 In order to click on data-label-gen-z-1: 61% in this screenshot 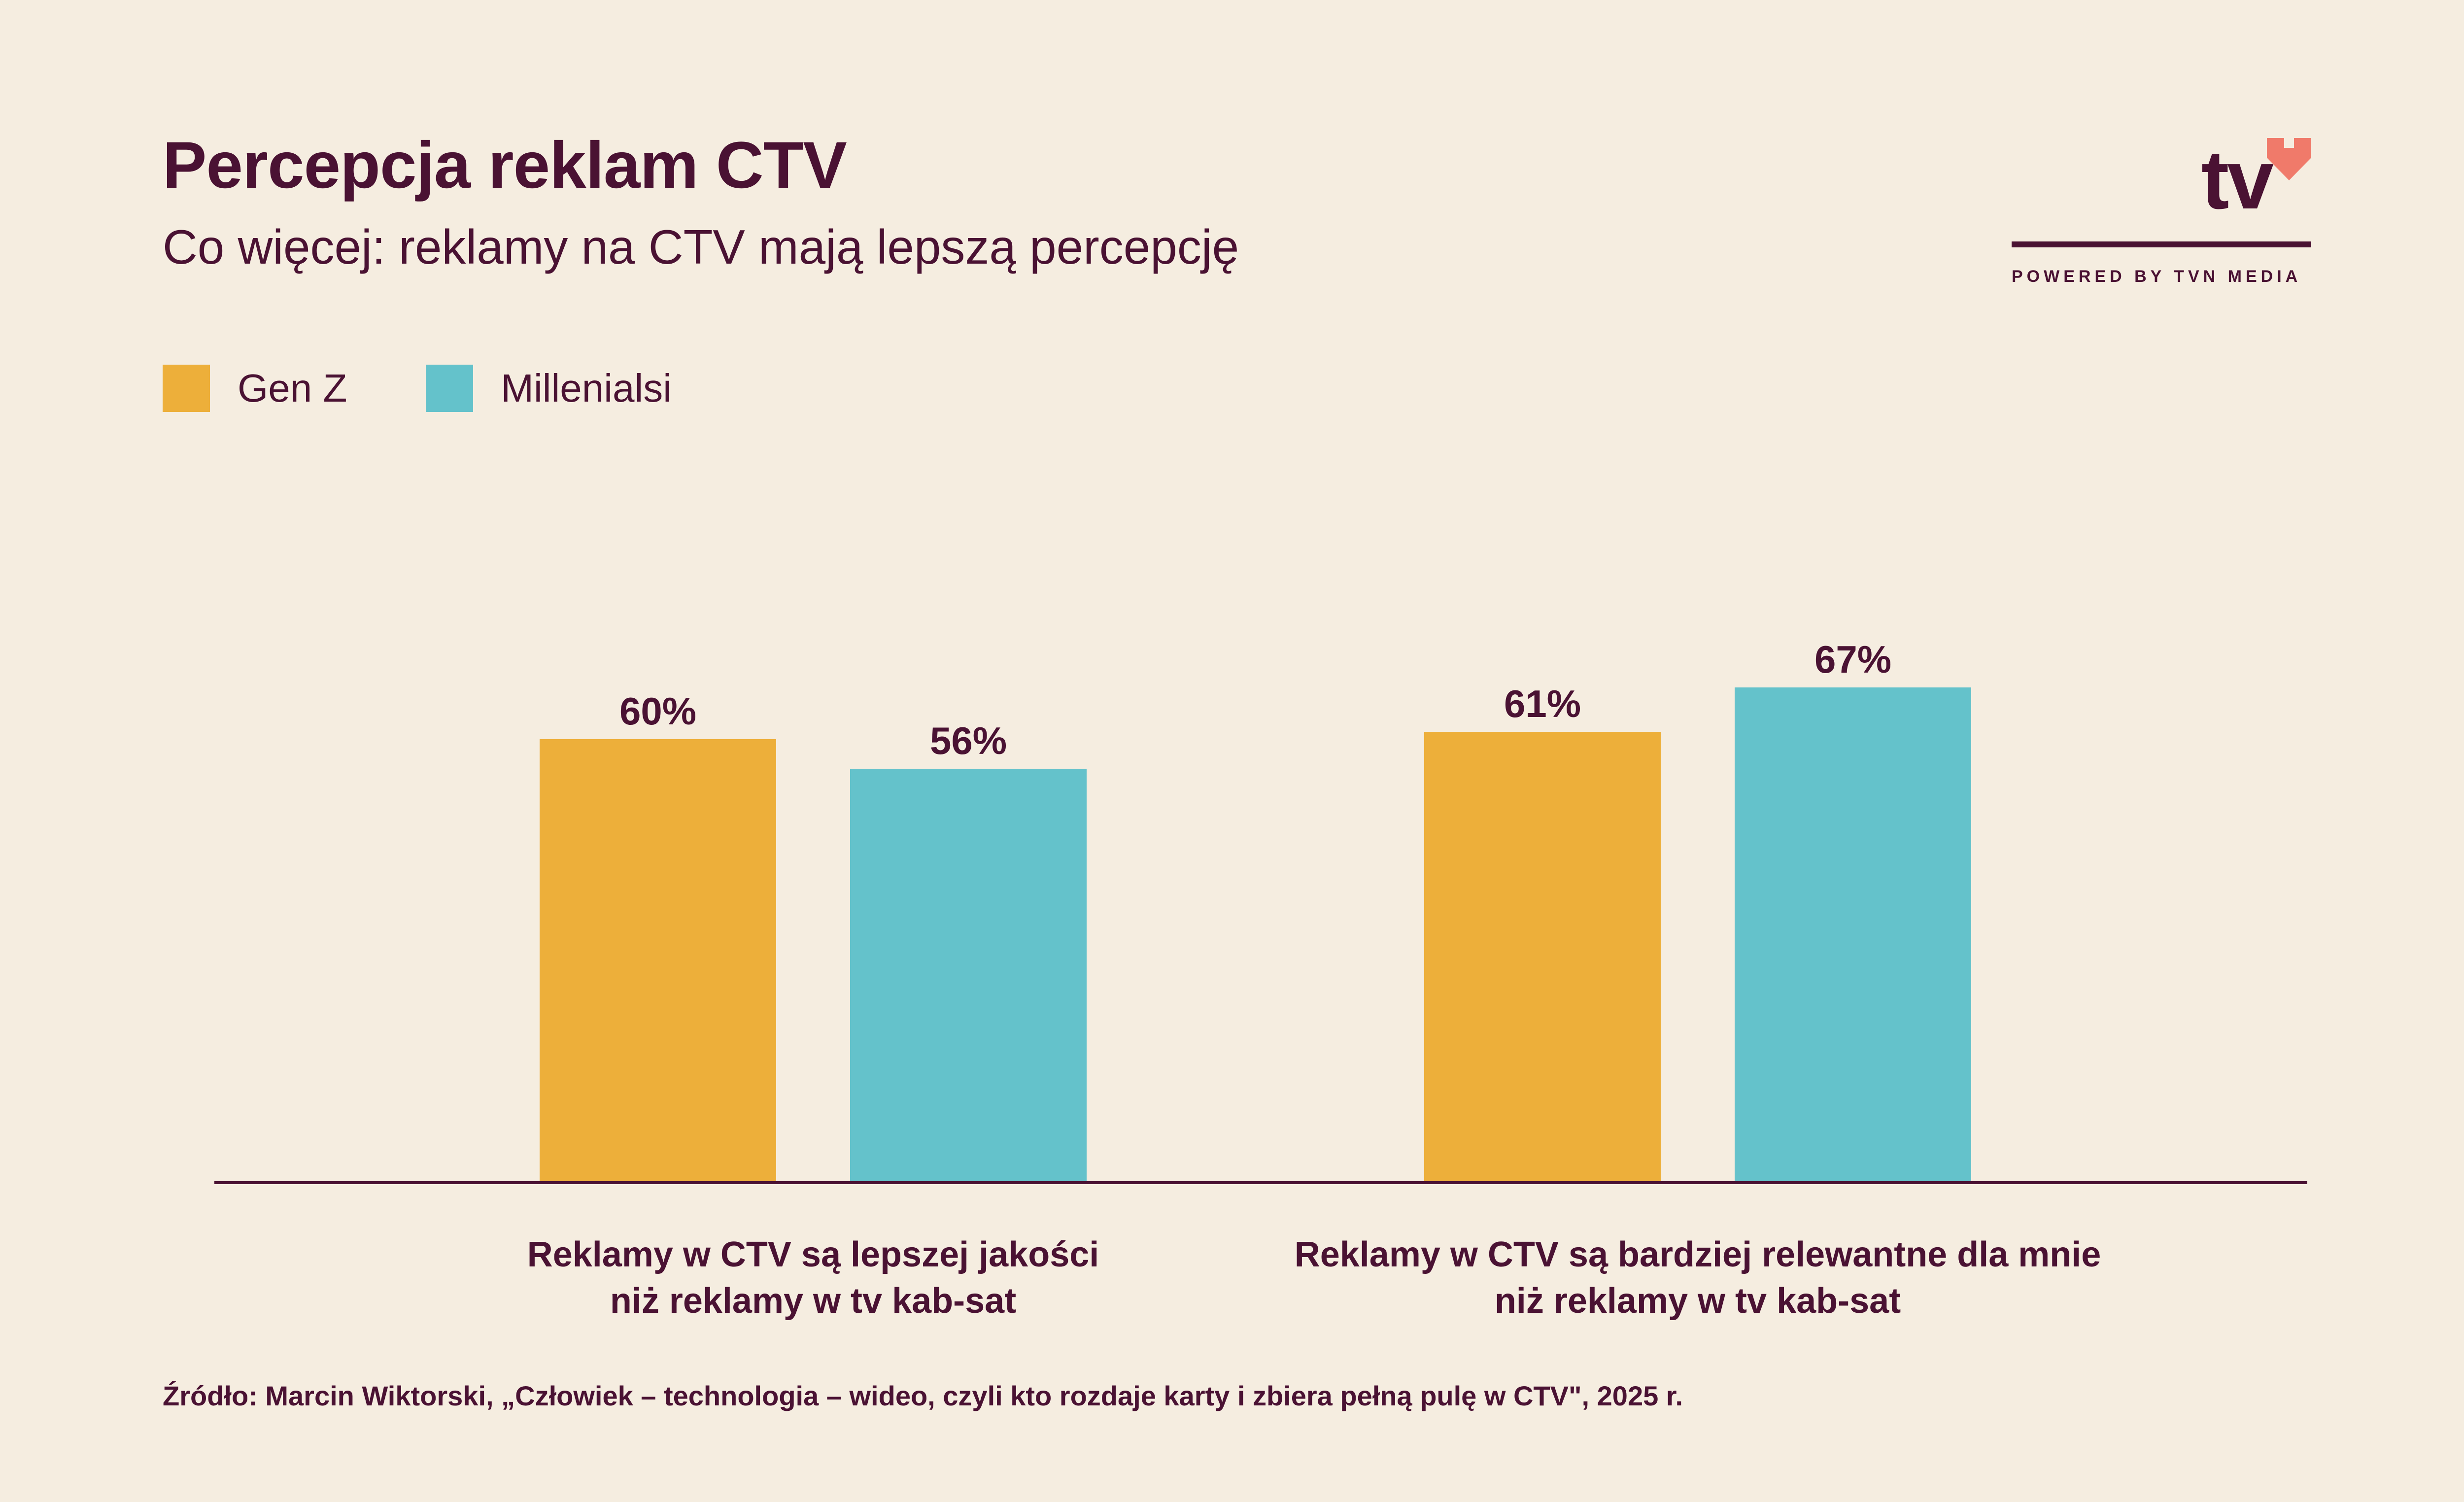, I will do `click(1542, 703)`.